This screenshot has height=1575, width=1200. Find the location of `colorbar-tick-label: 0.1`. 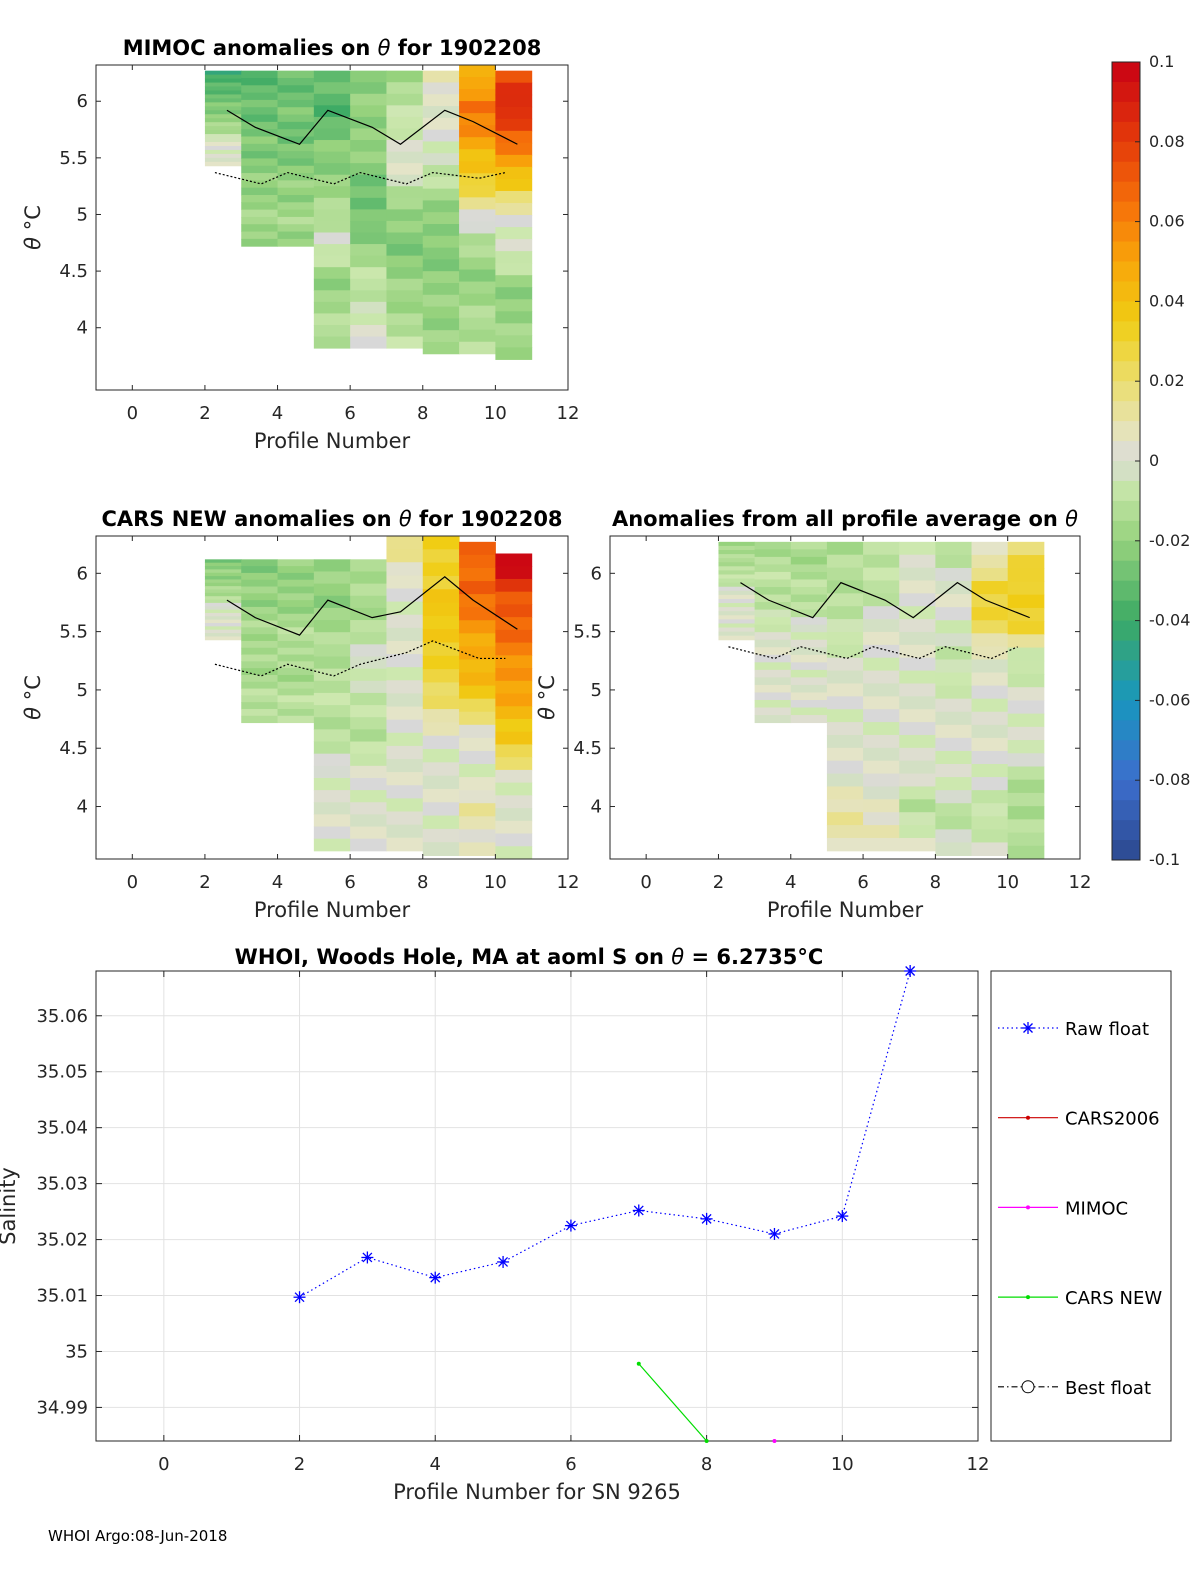

colorbar-tick-label: 0.1 is located at coordinates (1161, 61).